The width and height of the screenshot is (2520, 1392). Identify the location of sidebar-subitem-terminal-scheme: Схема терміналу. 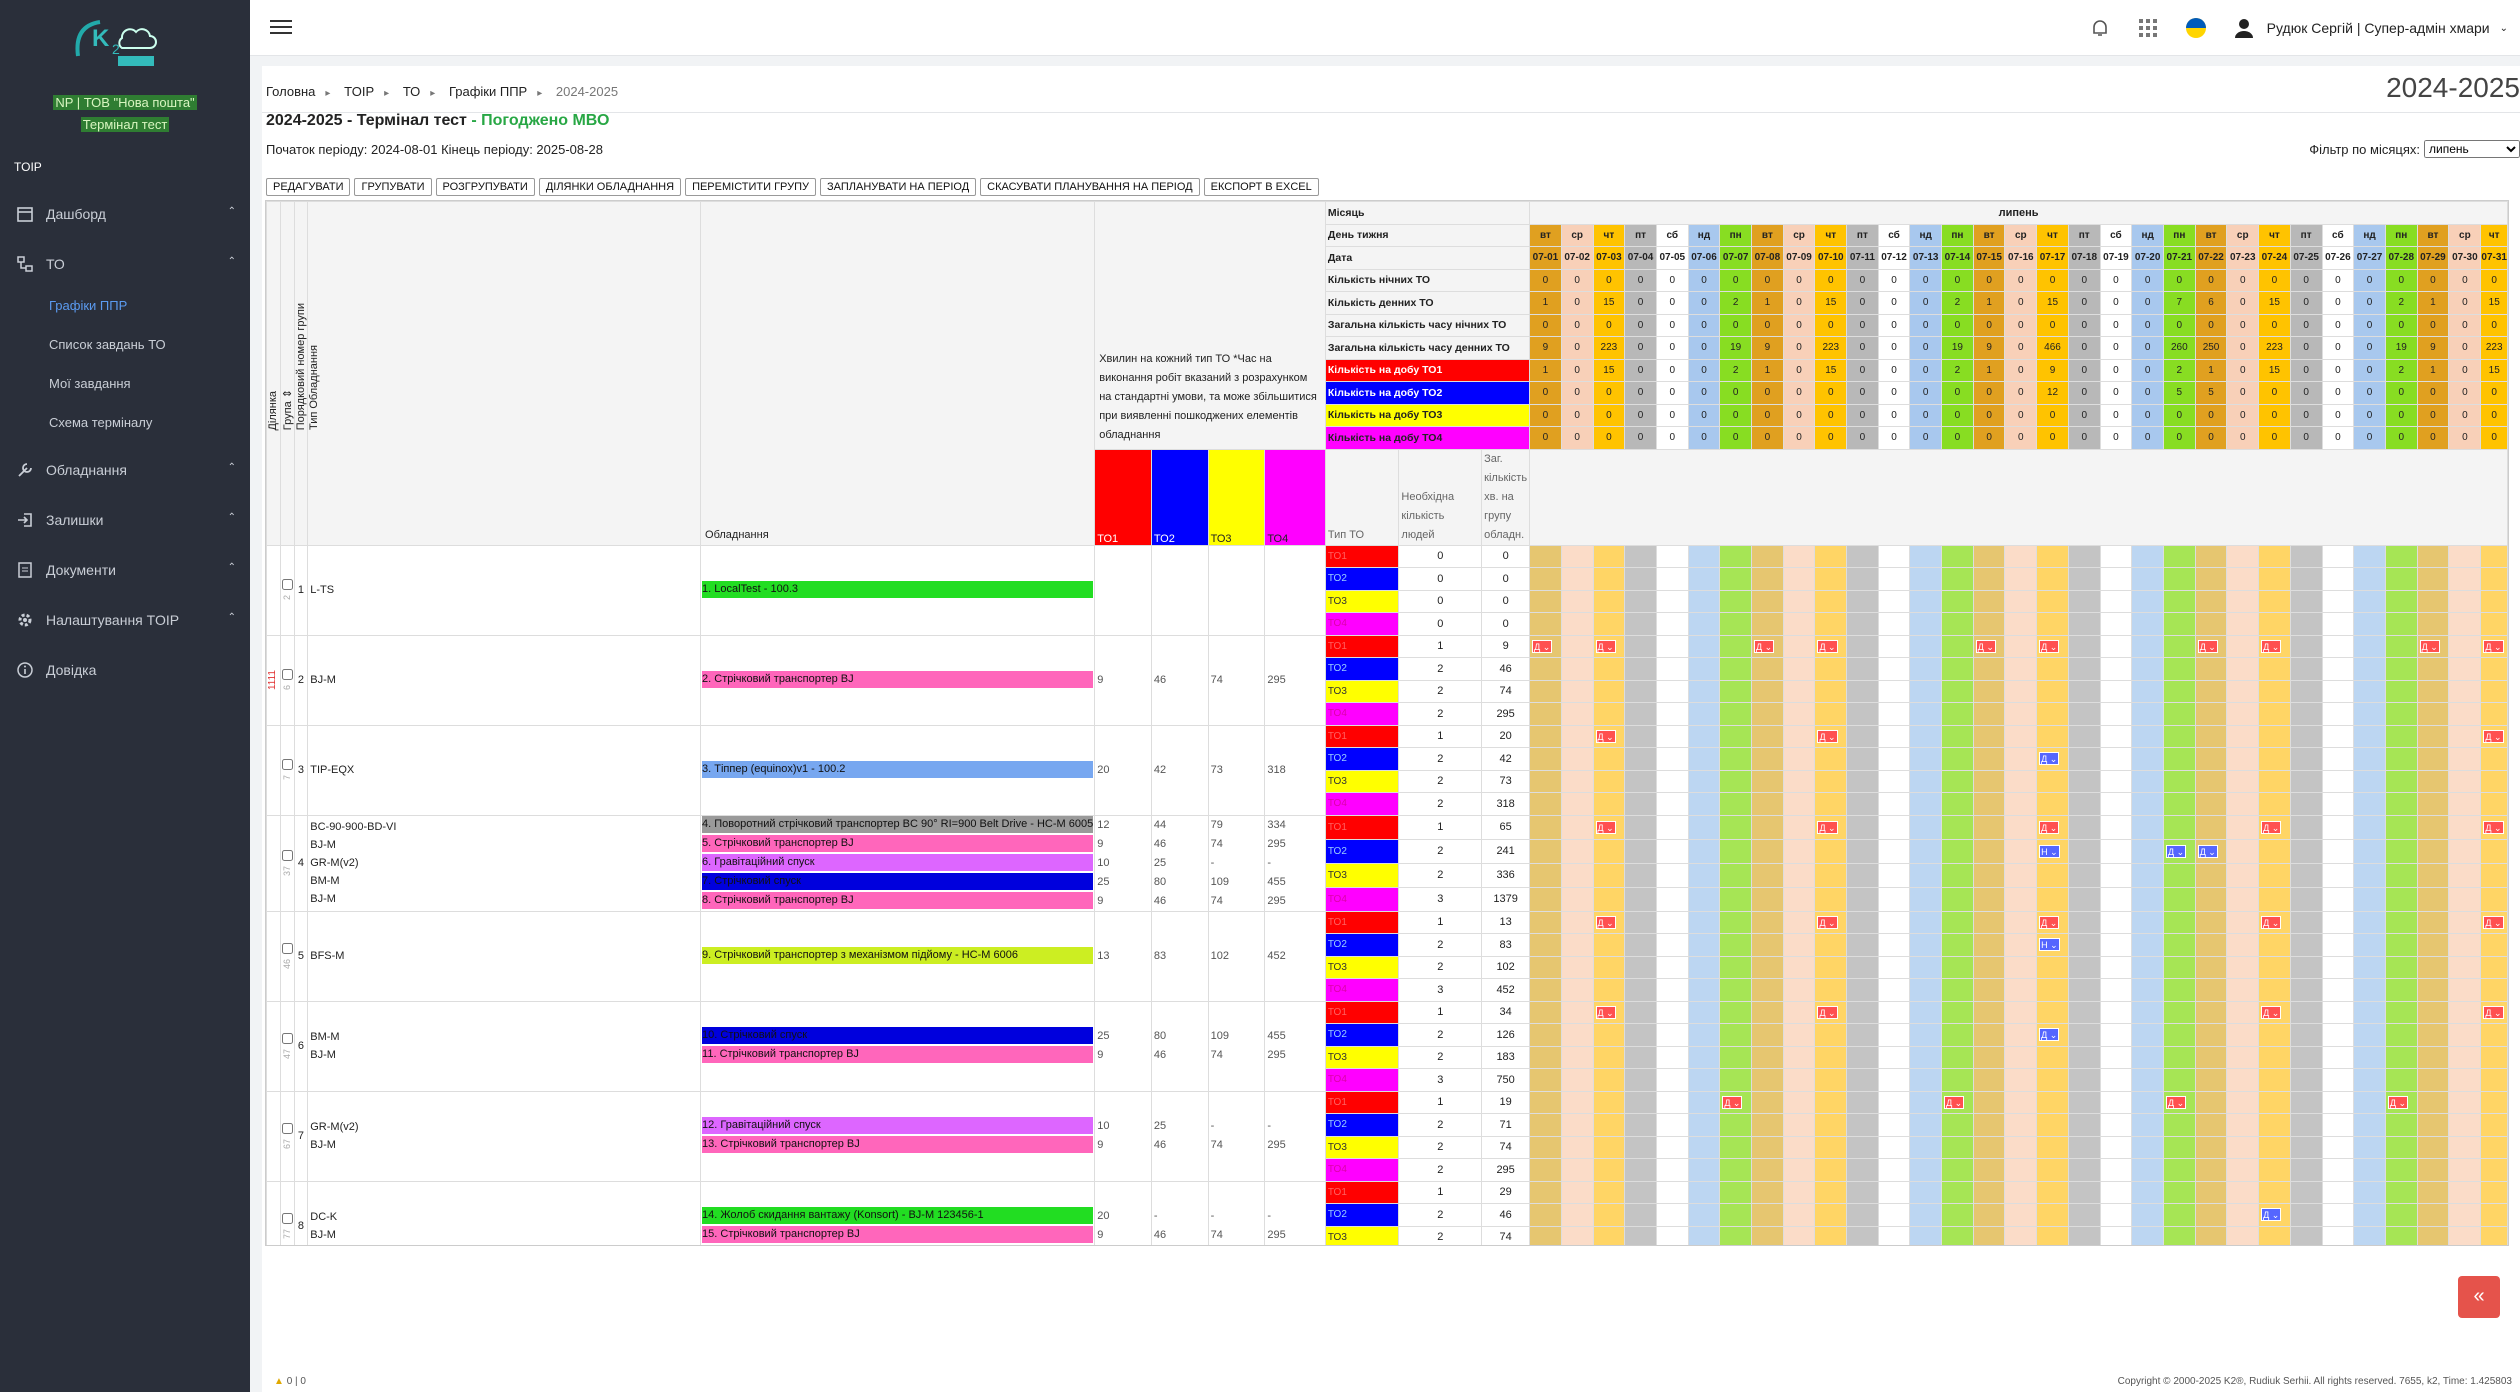
(101, 422).